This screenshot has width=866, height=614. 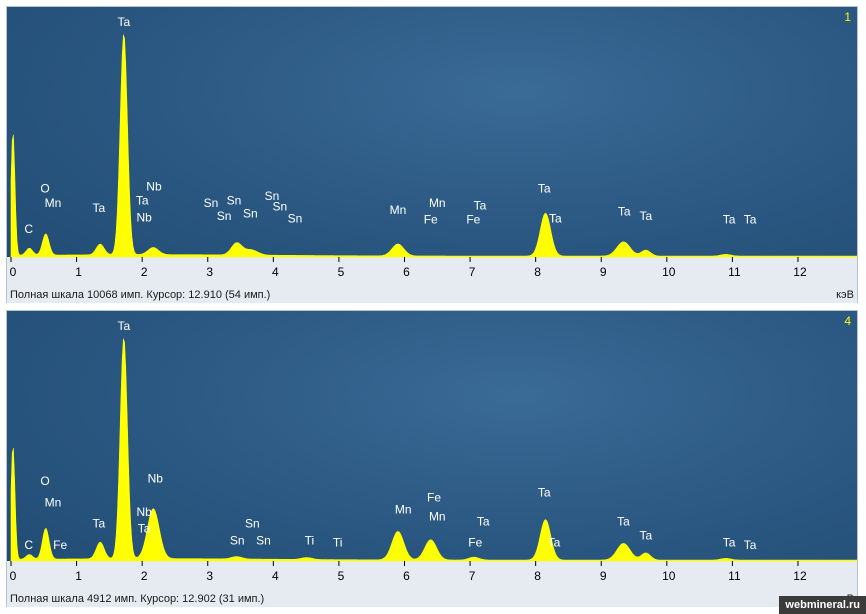 What do you see at coordinates (822, 605) in the screenshot?
I see `watermark-badge: webmineral.ru` at bounding box center [822, 605].